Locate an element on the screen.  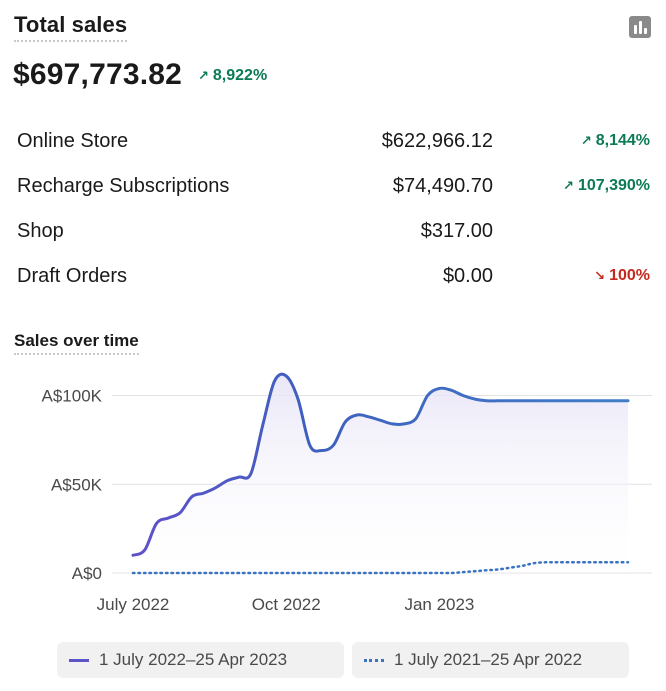
total-change-value: 8,922% is located at coordinates (240, 75).